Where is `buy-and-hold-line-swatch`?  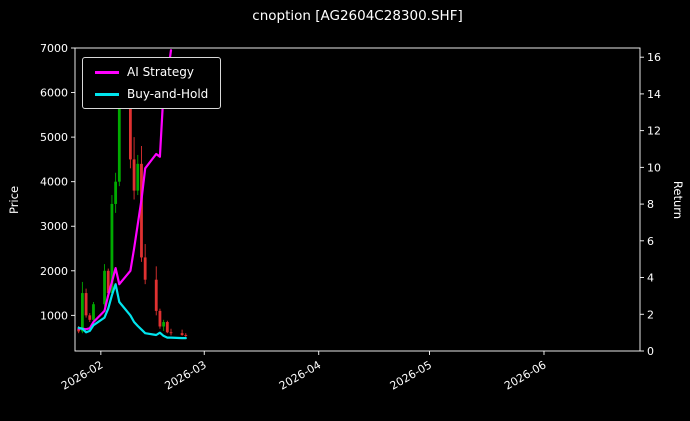
buy-and-hold-line-swatch is located at coordinates (107, 94).